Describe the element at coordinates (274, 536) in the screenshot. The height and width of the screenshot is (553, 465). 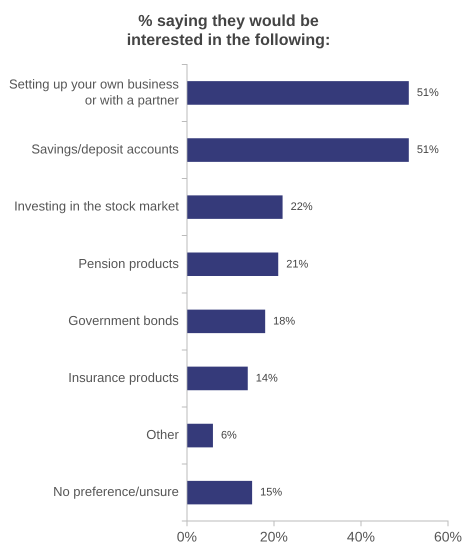
I see `x-tick-label: 20%` at that location.